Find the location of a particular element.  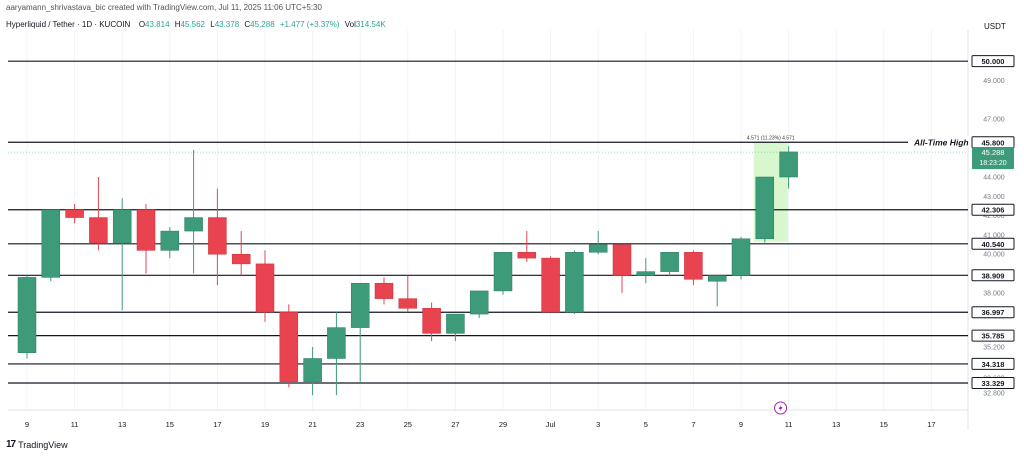

high-value: 45.562 is located at coordinates (192, 24).